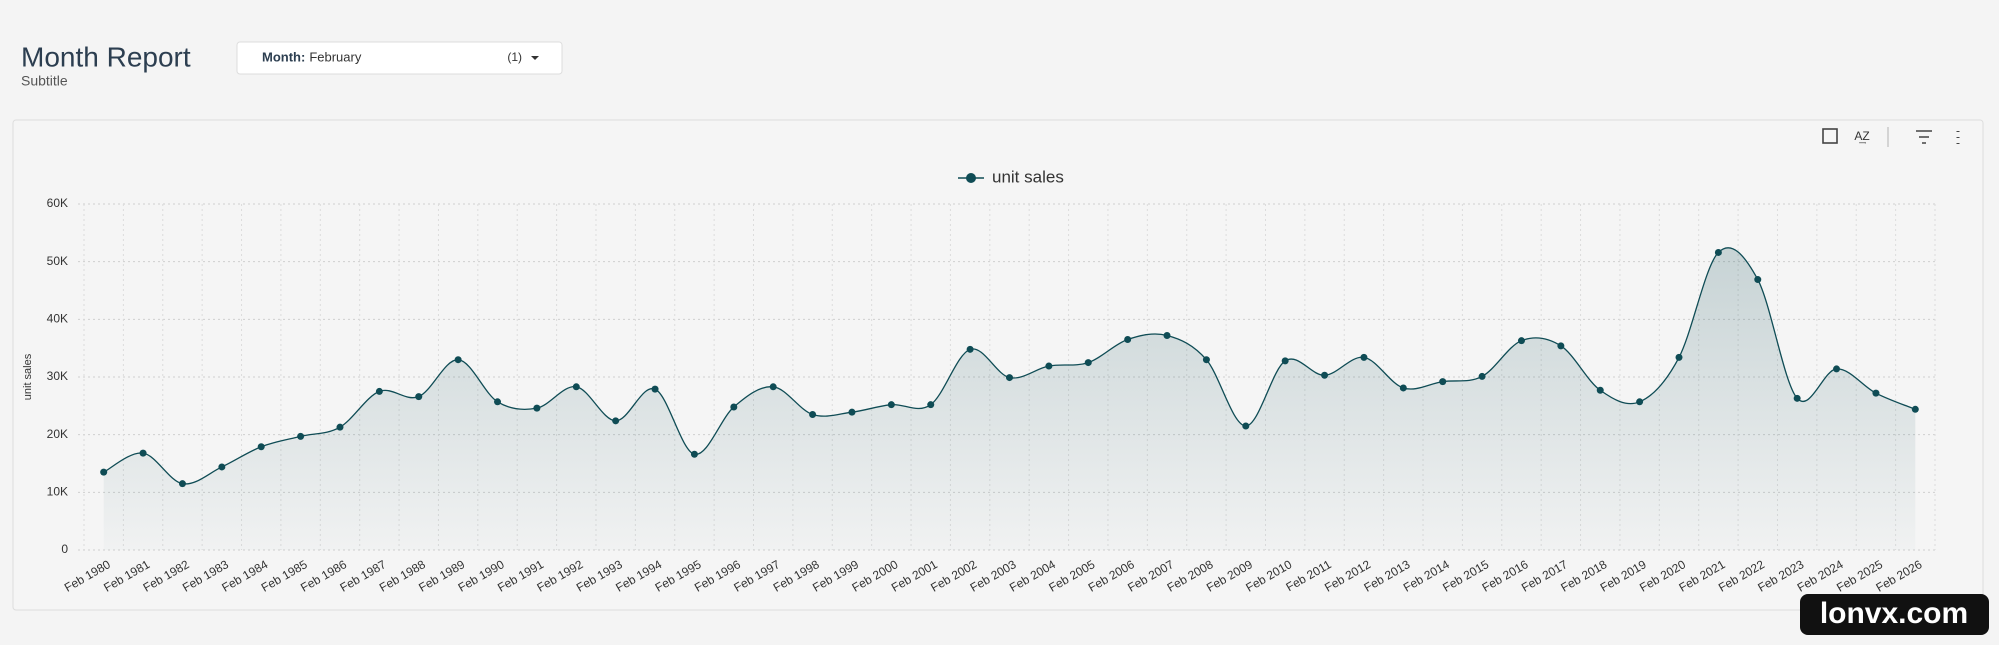 The image size is (1999, 645). Describe the element at coordinates (57, 319) in the screenshot. I see `y-tick-label: 40K` at that location.